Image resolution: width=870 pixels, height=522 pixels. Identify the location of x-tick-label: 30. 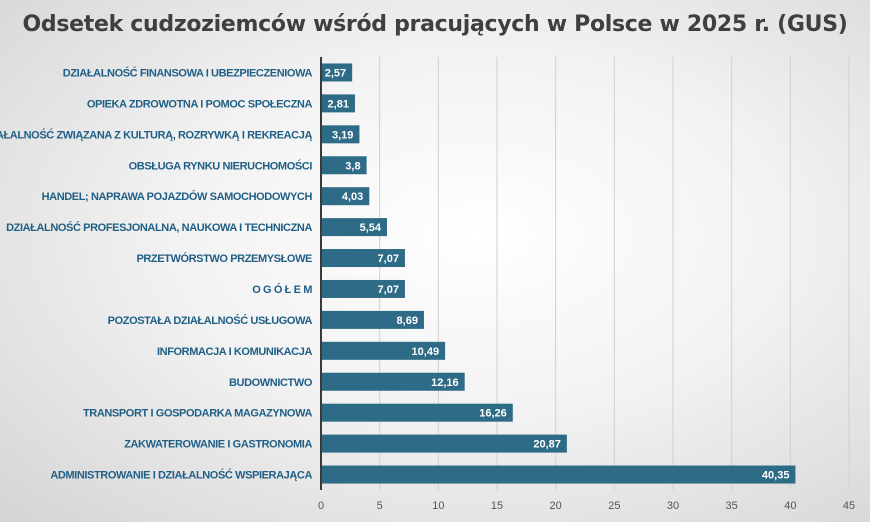
(673, 506).